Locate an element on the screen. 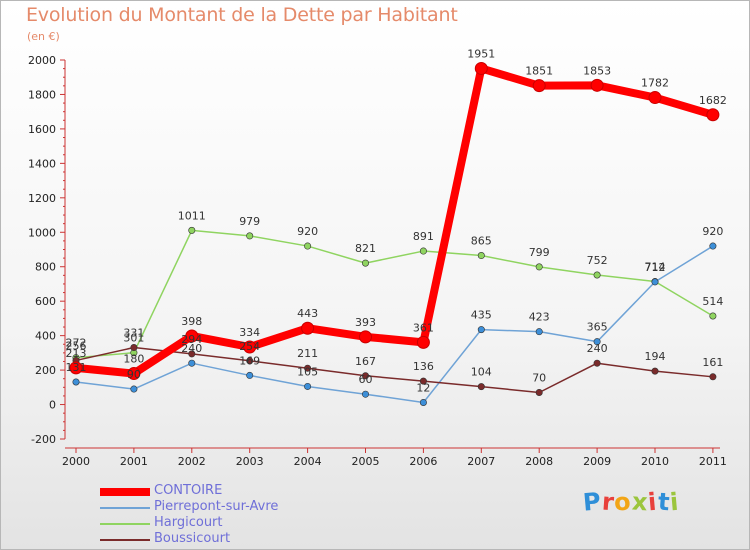 The image size is (750, 550). x-tick-label: 2011 is located at coordinates (713, 461).